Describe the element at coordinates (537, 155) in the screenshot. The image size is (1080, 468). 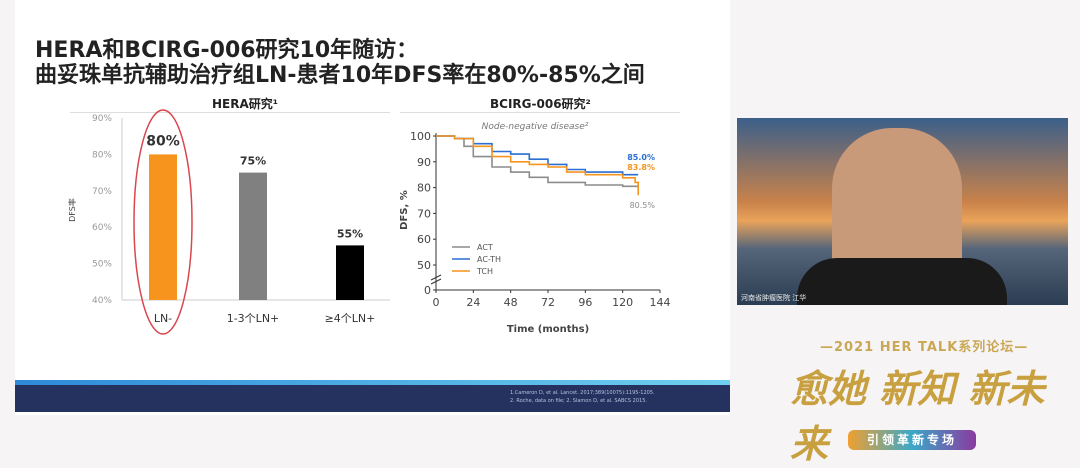
I see `series-line-AC-TH` at that location.